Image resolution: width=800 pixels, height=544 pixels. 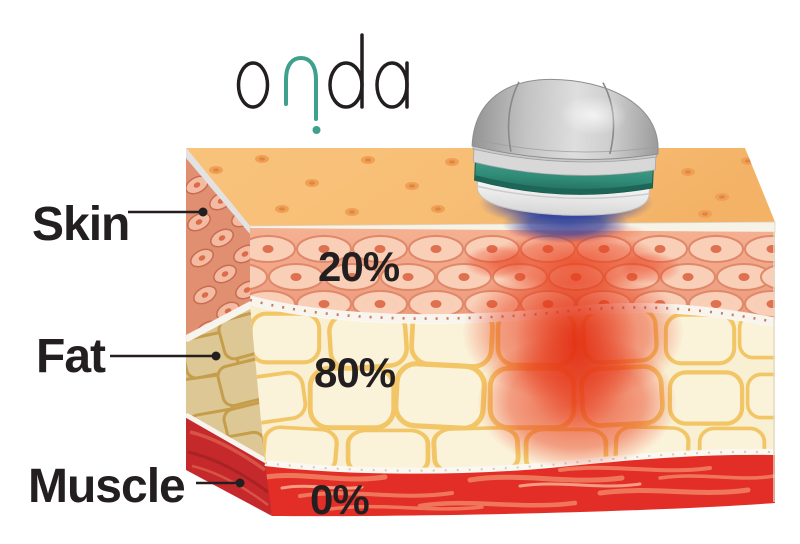 What do you see at coordinates (228, 468) in the screenshot?
I see `left-muscle-fibers` at bounding box center [228, 468].